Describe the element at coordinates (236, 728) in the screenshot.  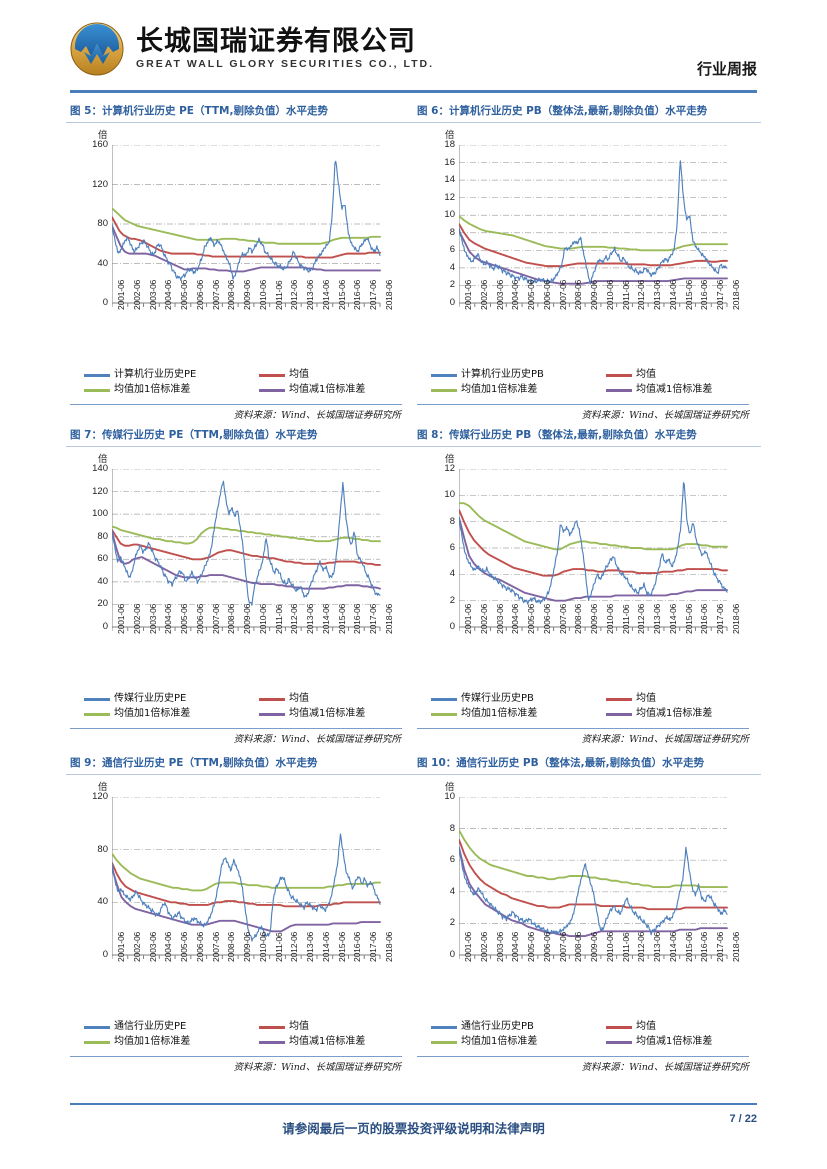
I see `source-divider` at that location.